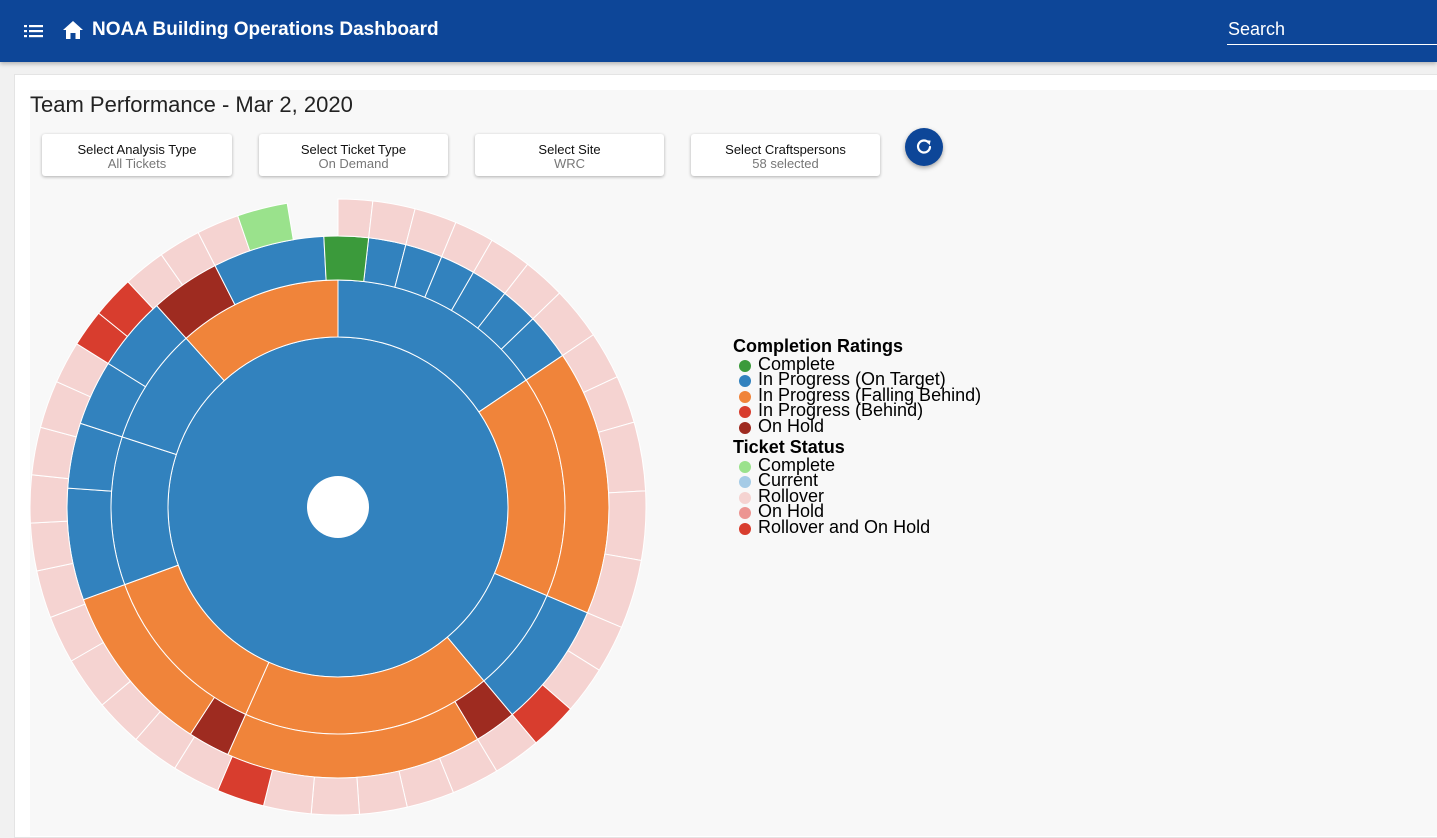 This screenshot has height=838, width=1437. What do you see at coordinates (857, 480) in the screenshot?
I see `legend-item: Current` at bounding box center [857, 480].